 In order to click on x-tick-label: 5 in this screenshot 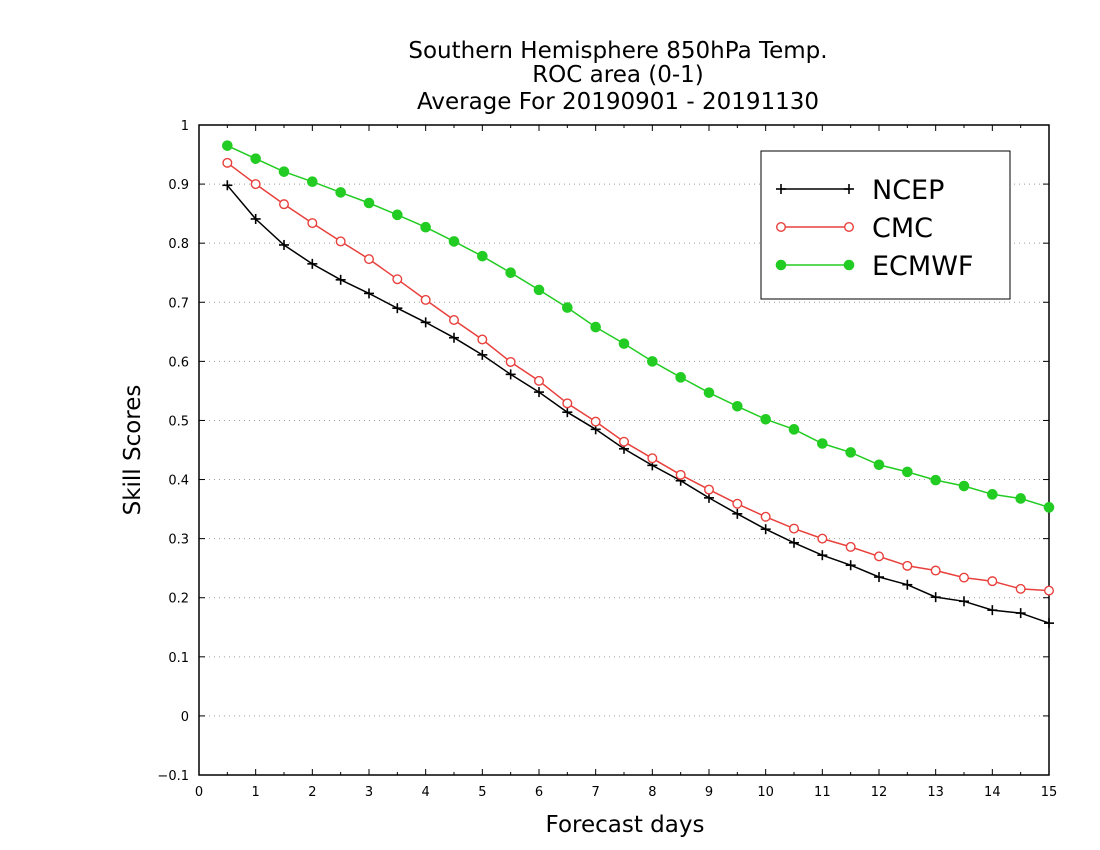, I will do `click(482, 792)`.